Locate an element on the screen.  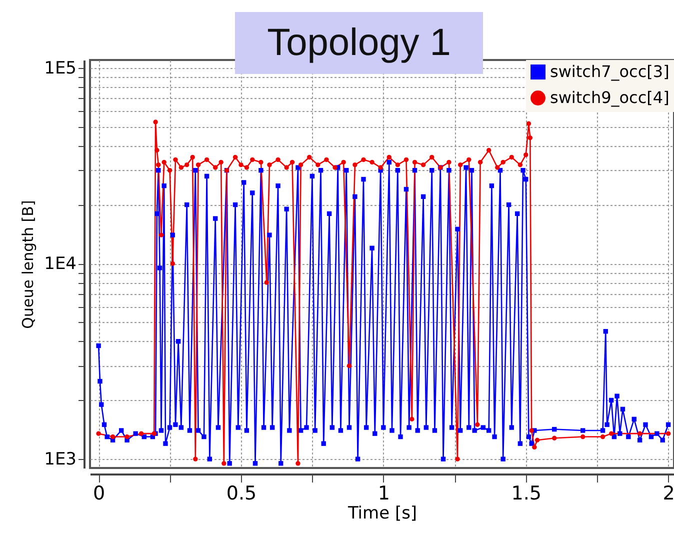
legend-label: switch9_occ[4] is located at coordinates (610, 97).